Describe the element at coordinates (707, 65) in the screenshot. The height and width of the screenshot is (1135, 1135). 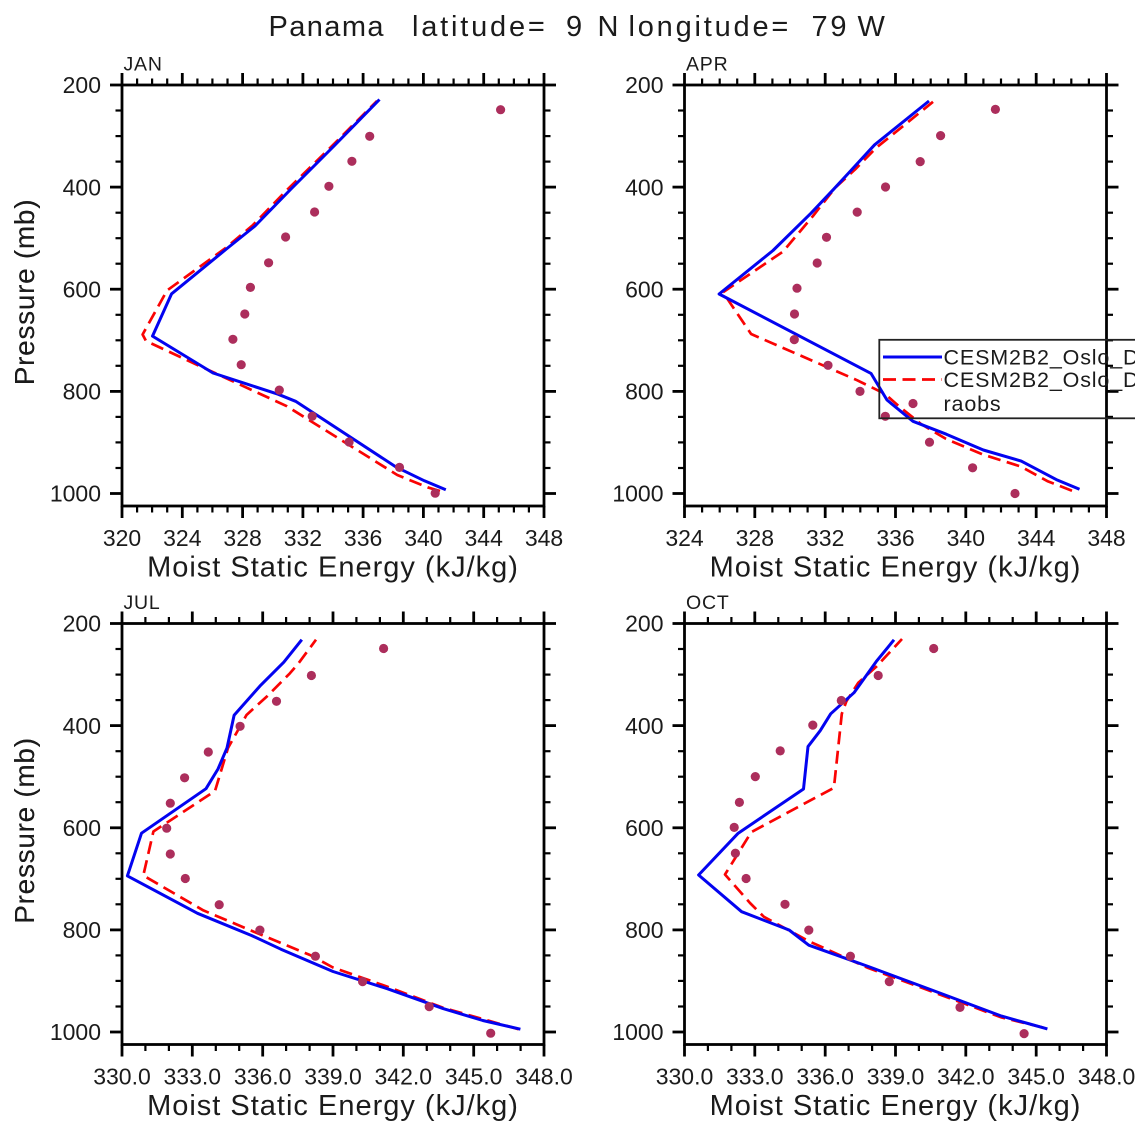
I see `svg-text: APR` at that location.